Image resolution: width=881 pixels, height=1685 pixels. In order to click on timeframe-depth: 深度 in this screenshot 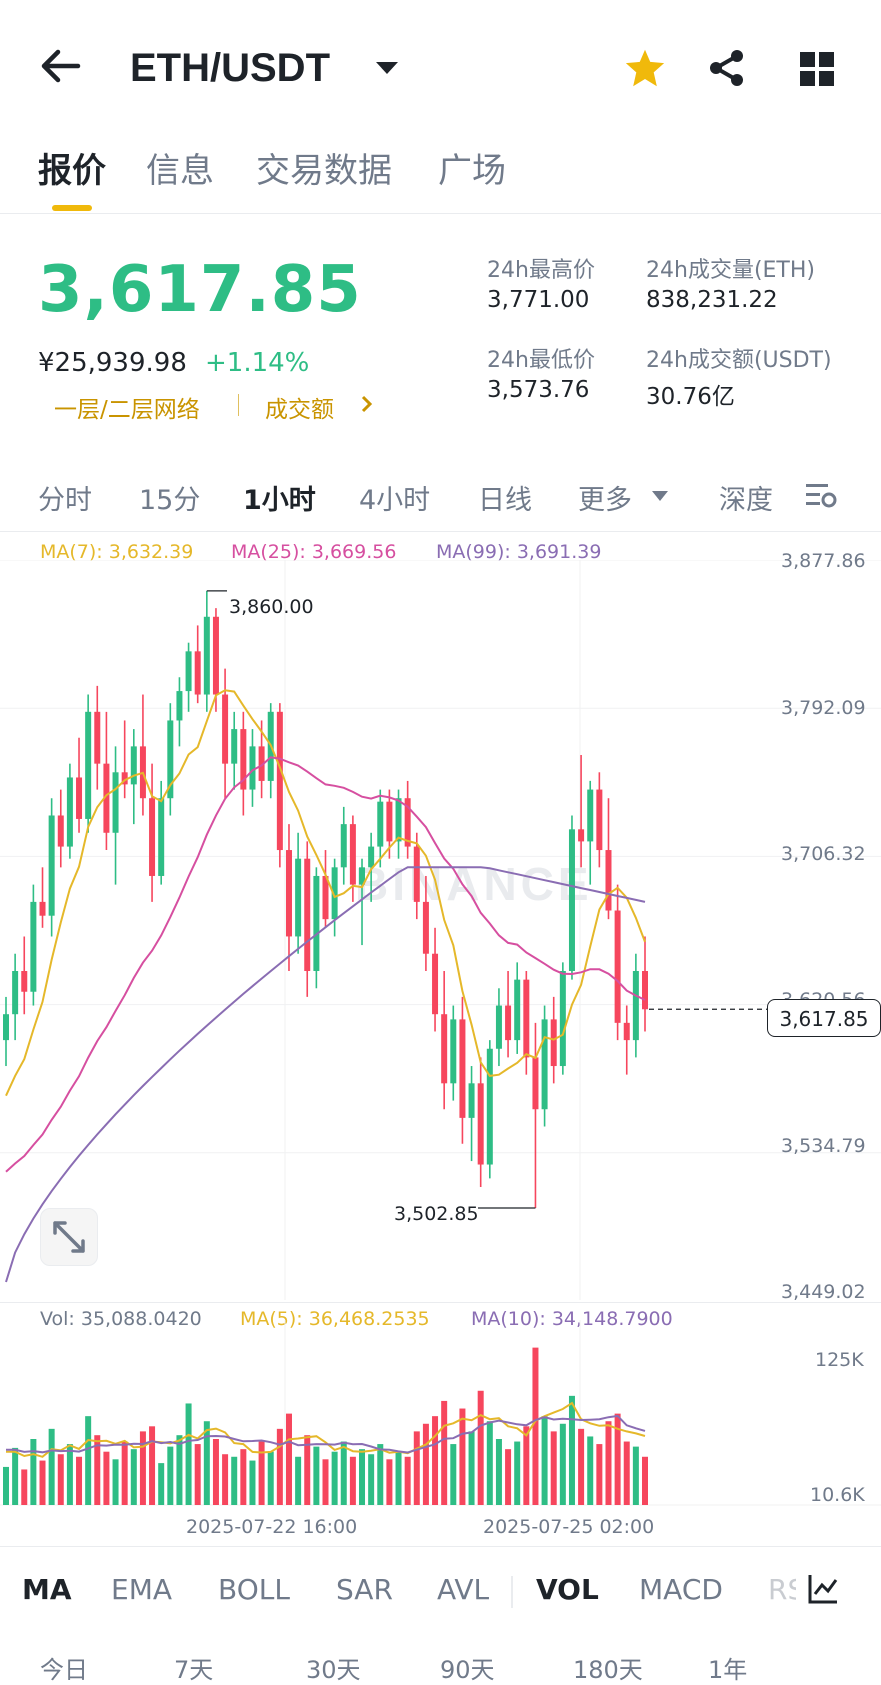, I will do `click(746, 500)`.